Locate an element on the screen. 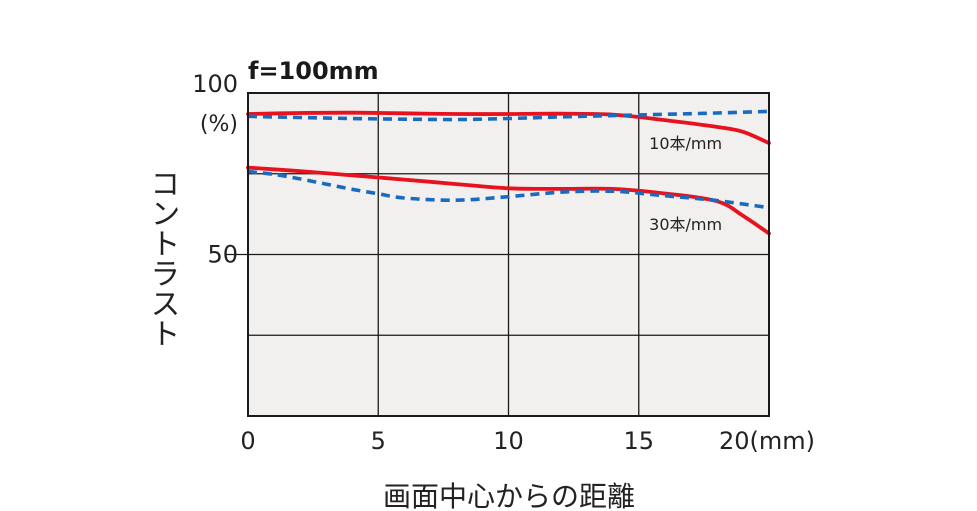 This screenshot has height=511, width=977. x-tick-label: 10 is located at coordinates (508, 441).